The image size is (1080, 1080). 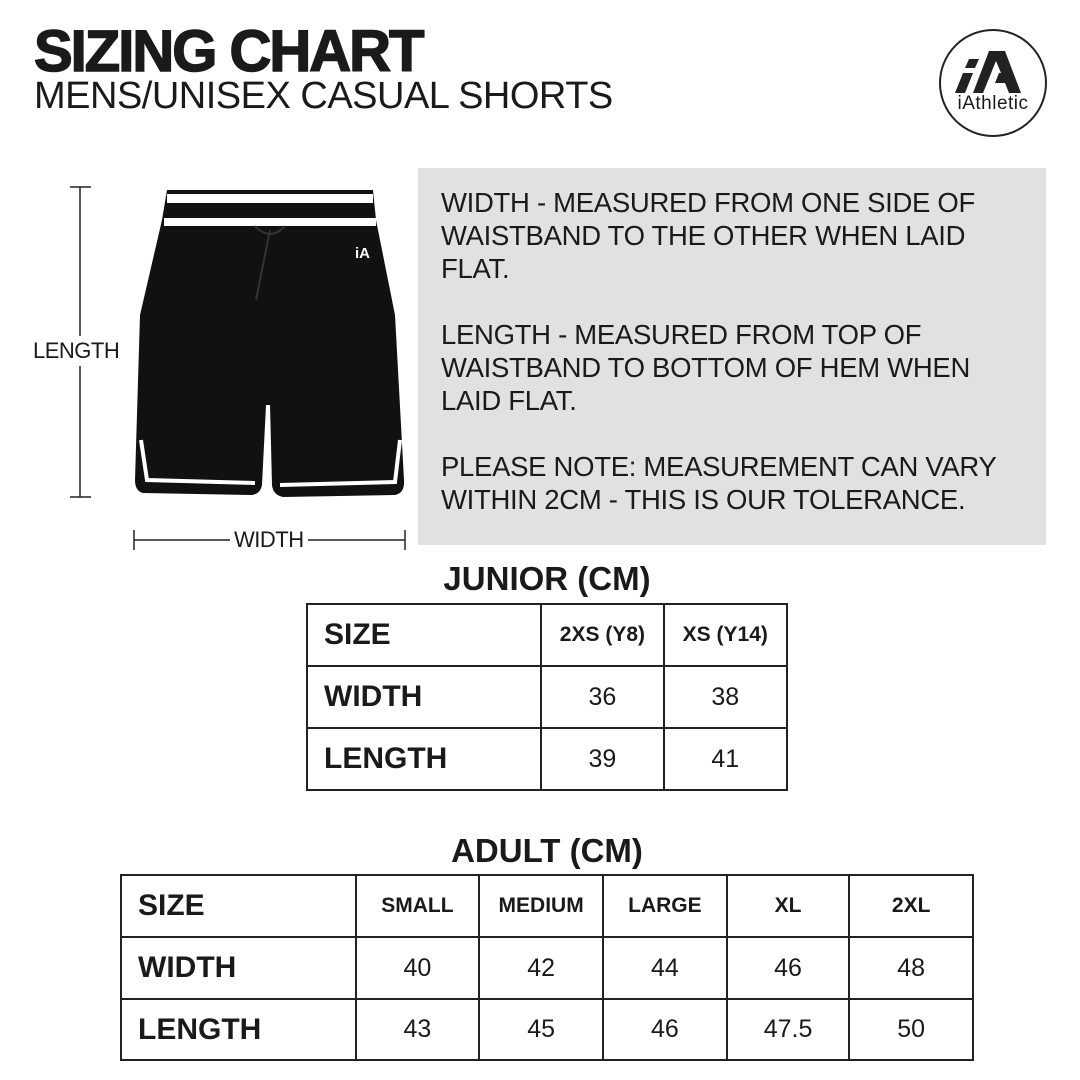 I want to click on measurement-diagram: iA, so click(x=238, y=368).